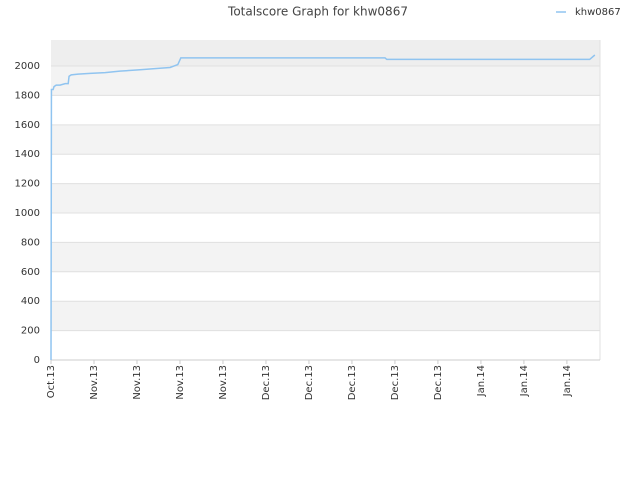 The width and height of the screenshot is (640, 480). Describe the element at coordinates (27, 95) in the screenshot. I see `y-tick-label: 1800` at that location.